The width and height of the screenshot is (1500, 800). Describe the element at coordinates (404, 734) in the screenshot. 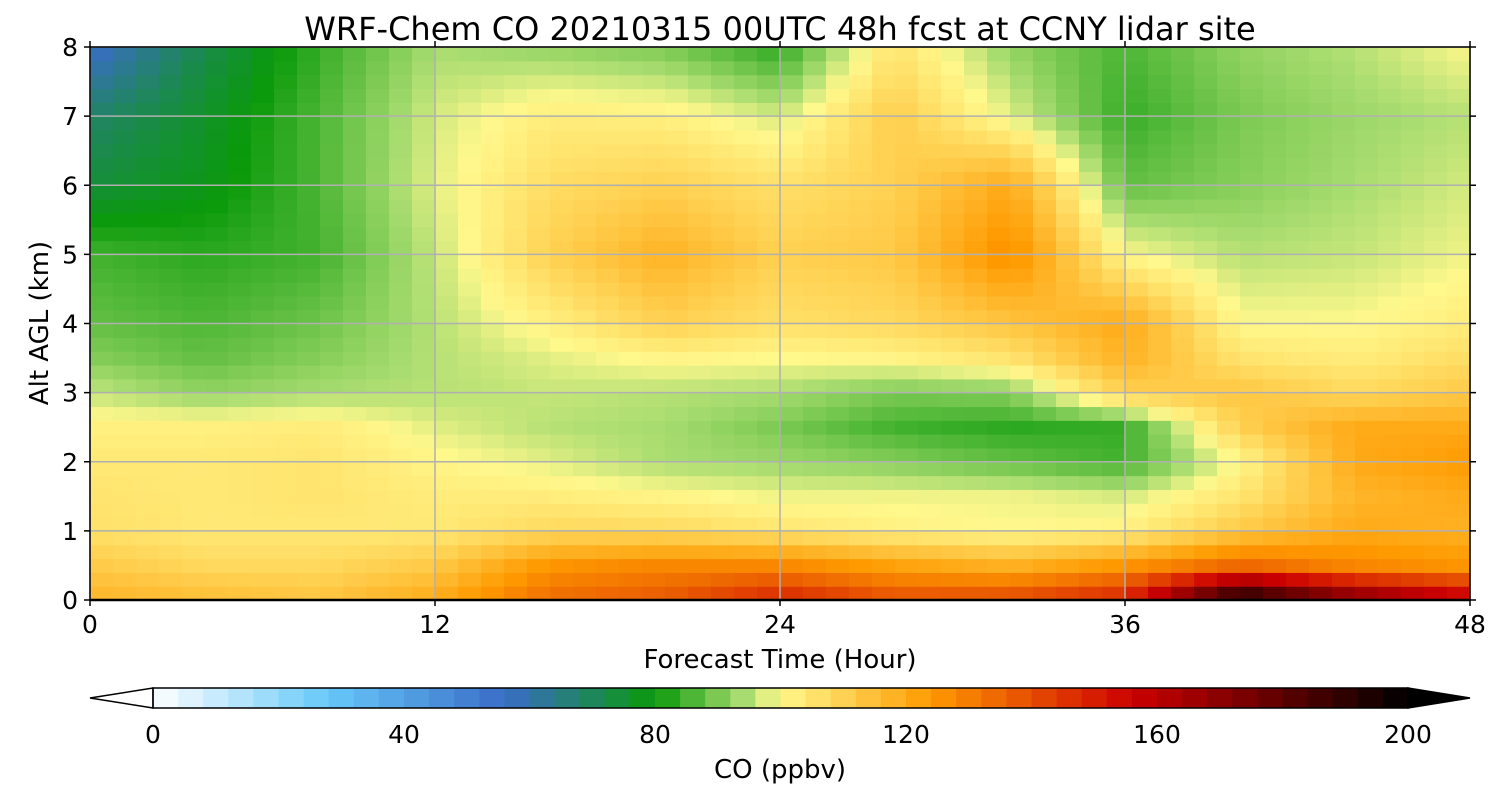

I see `colorbar-tick-label: 40` at that location.